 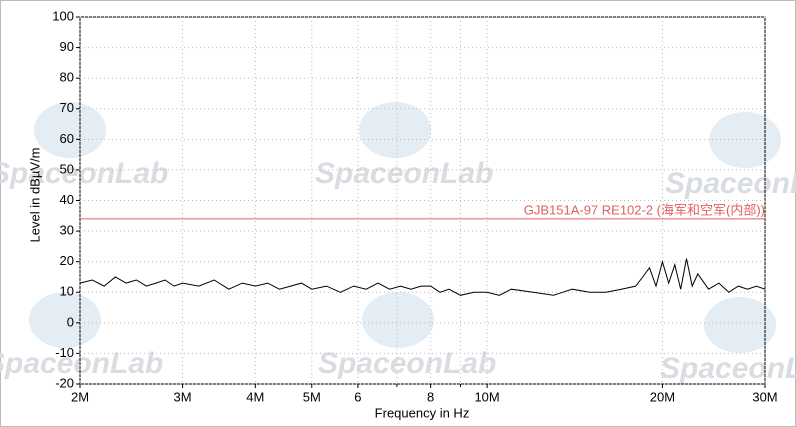 What do you see at coordinates (183, 396) in the screenshot?
I see `x-tick-label: 3M` at bounding box center [183, 396].